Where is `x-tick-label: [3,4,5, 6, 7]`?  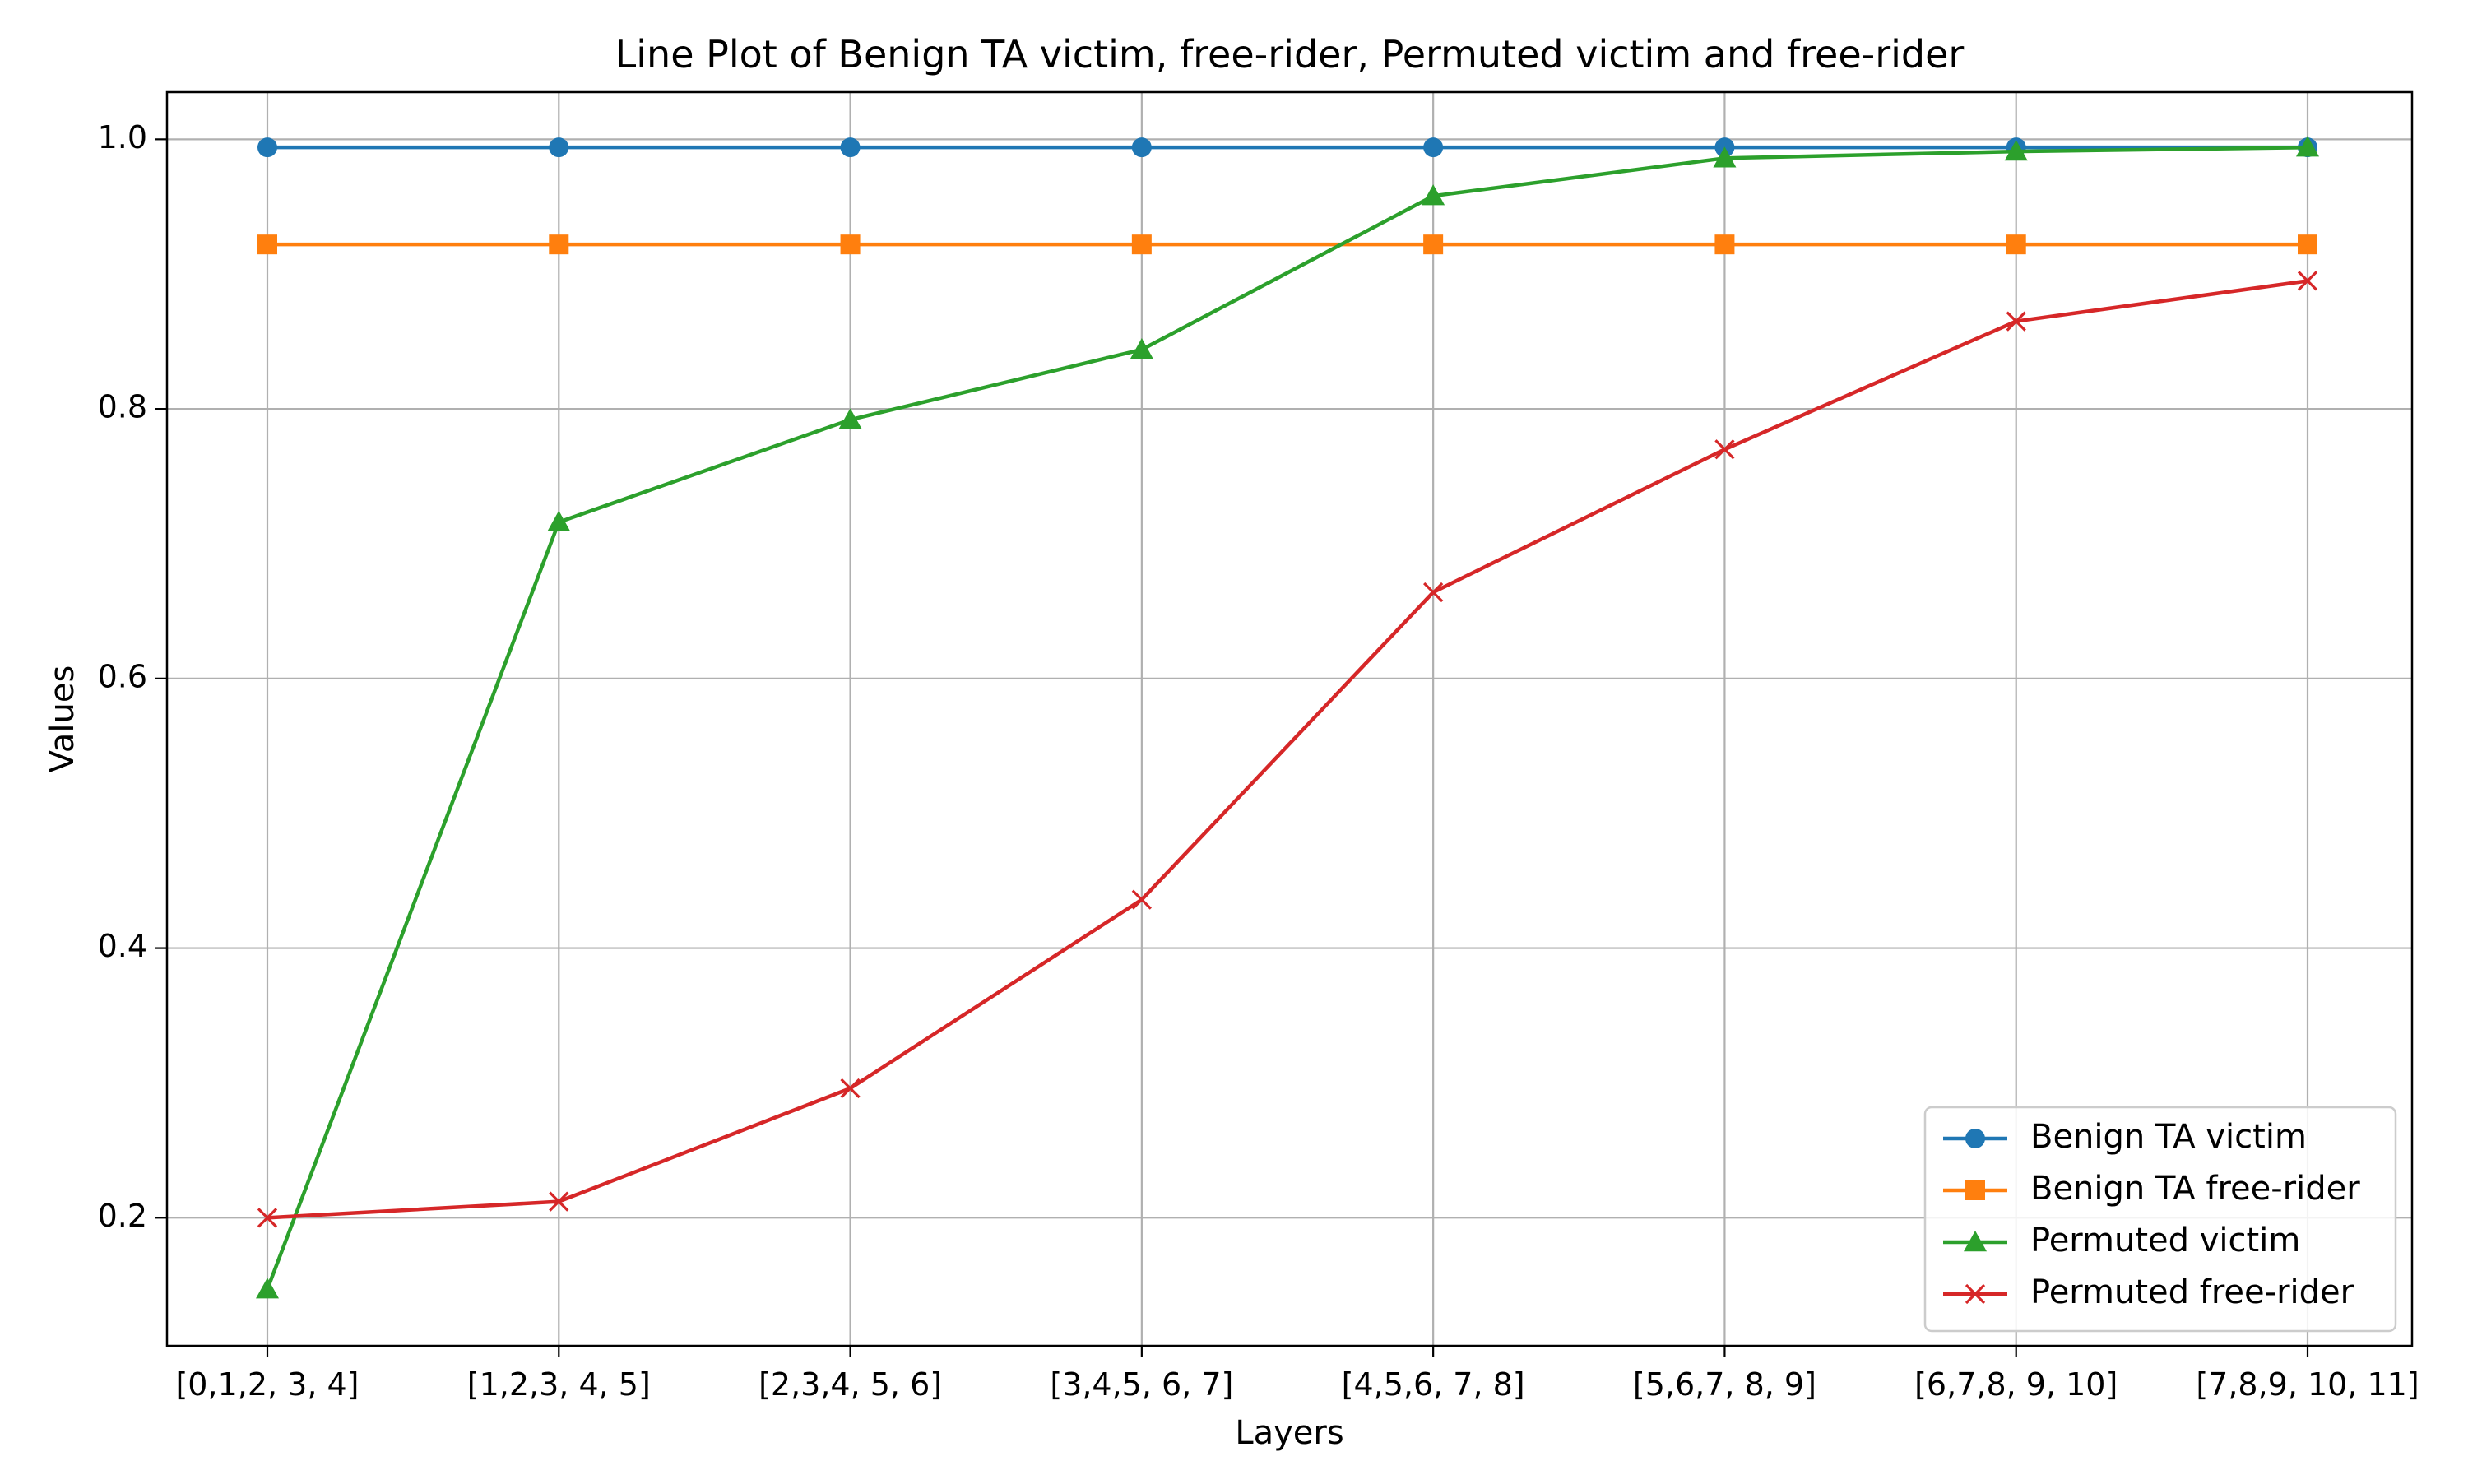 x-tick-label: [3,4,5, 6, 7] is located at coordinates (1141, 1384).